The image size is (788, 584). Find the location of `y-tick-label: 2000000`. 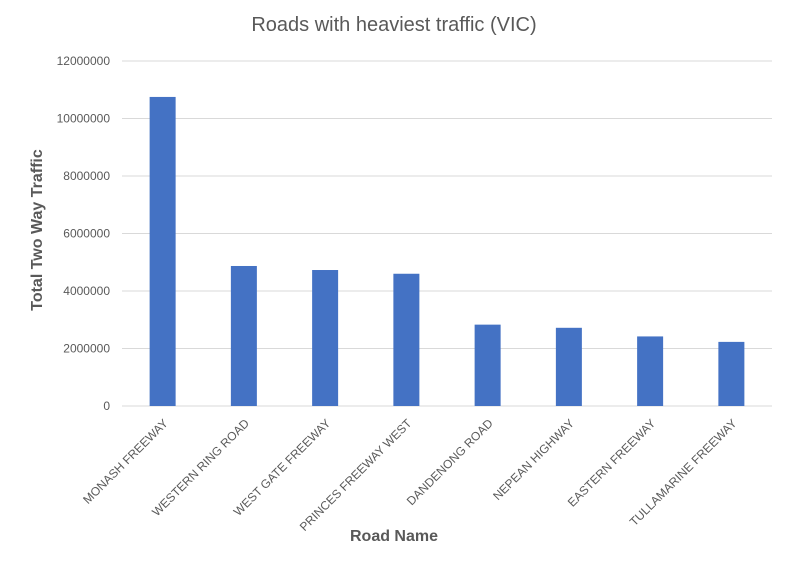

y-tick-label: 2000000 is located at coordinates (86, 349).